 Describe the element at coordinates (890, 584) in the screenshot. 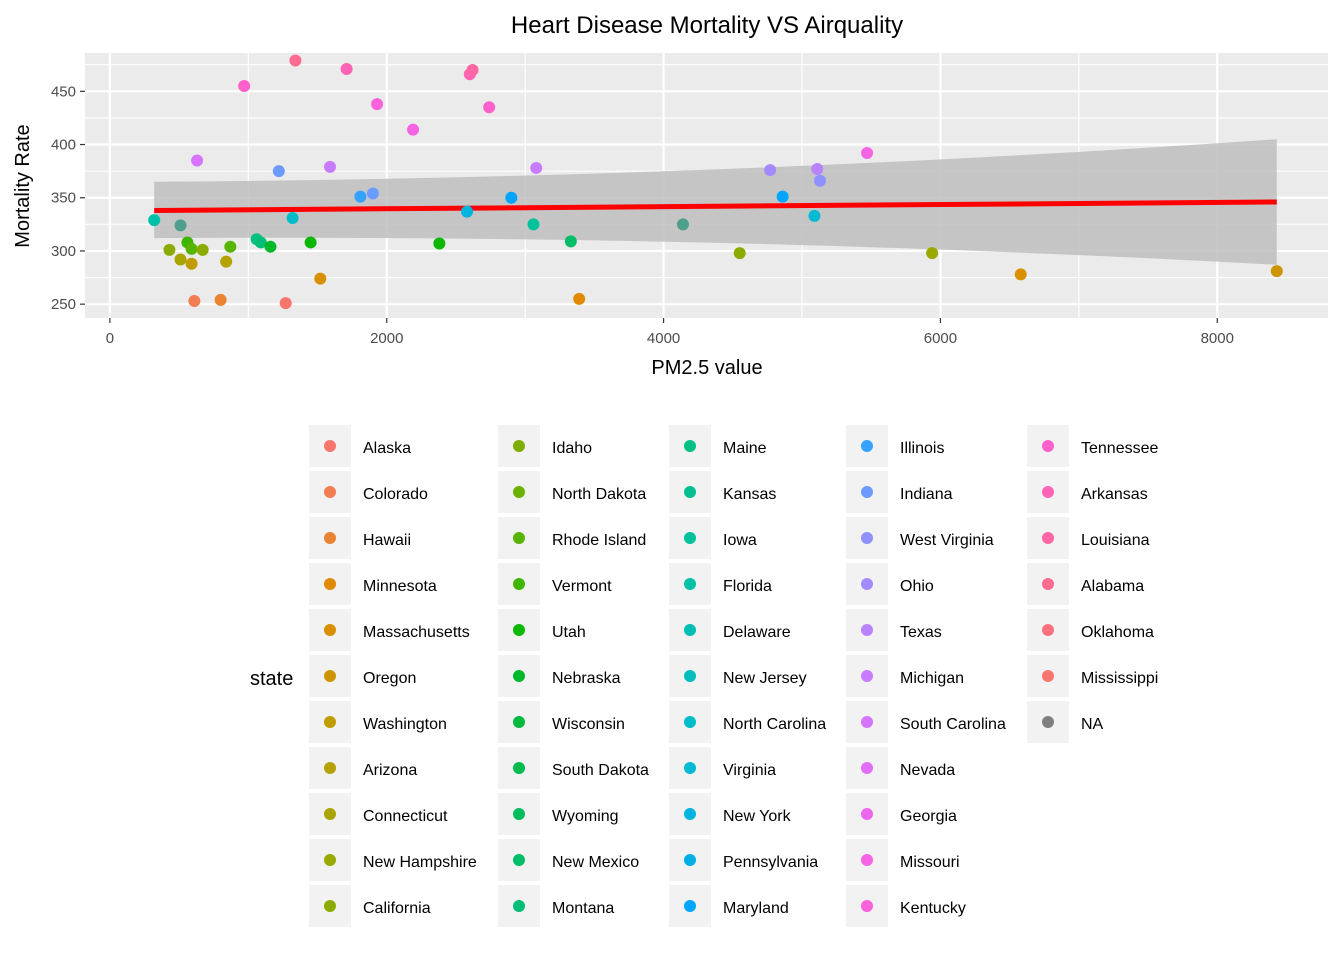

I see `legend-item: Ohio` at that location.